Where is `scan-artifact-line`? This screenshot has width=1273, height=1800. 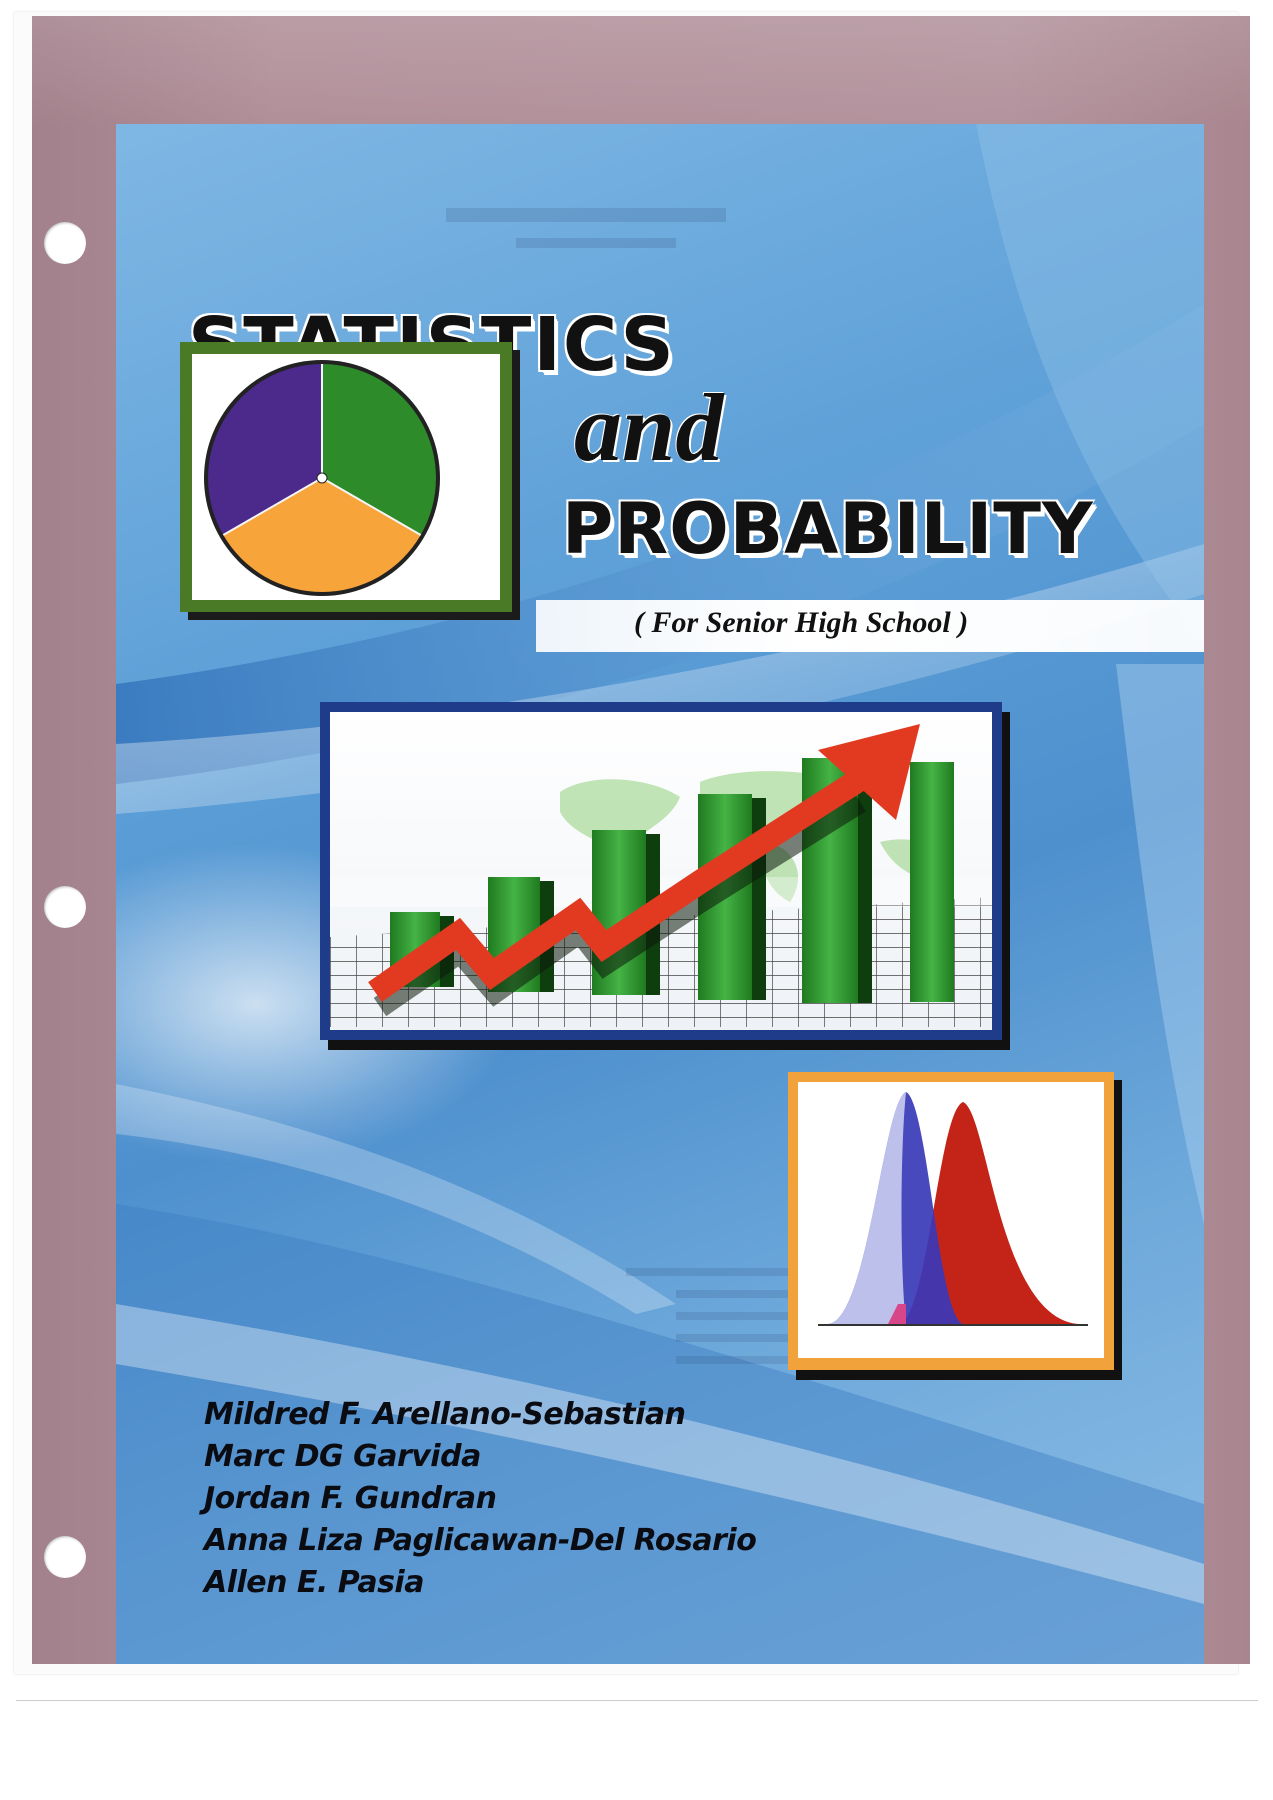
scan-artifact-line is located at coordinates (637, 1700).